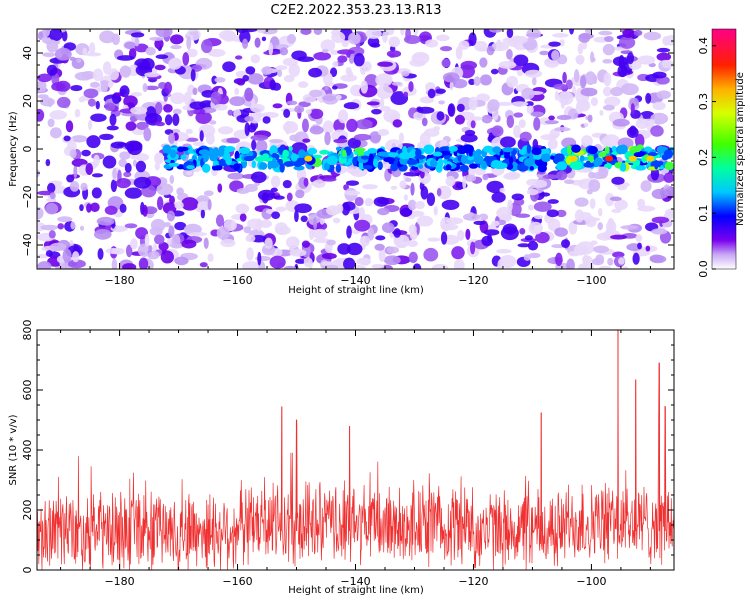  I want to click on snr-ytick-label: 0, so click(27, 570).